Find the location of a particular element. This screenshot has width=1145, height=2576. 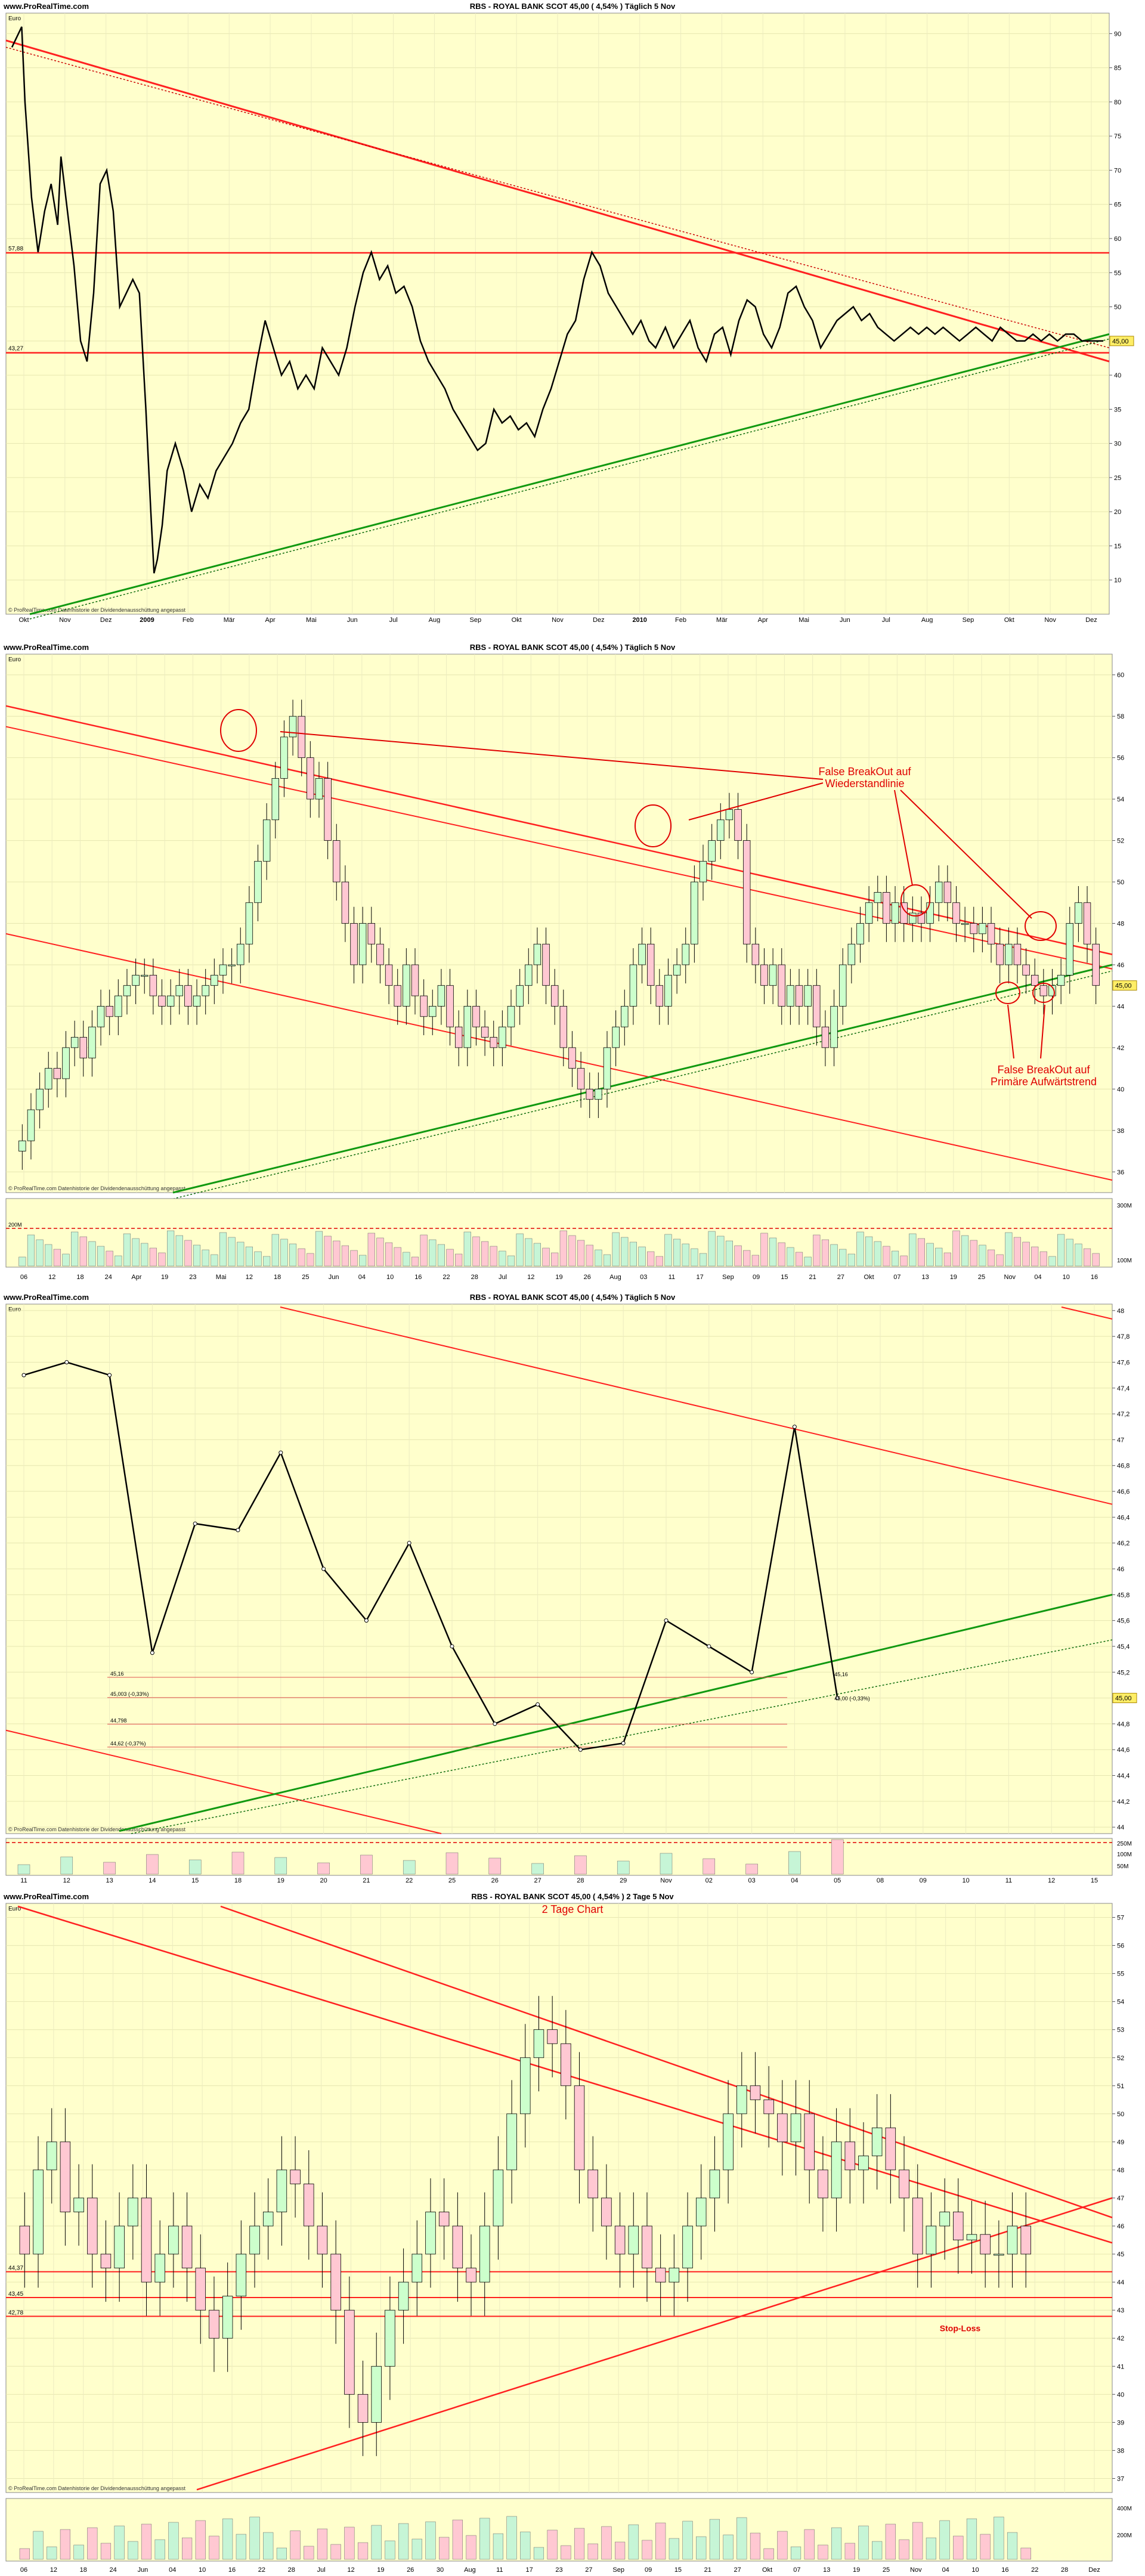

resistance-trendline-lower is located at coordinates (559, 848).